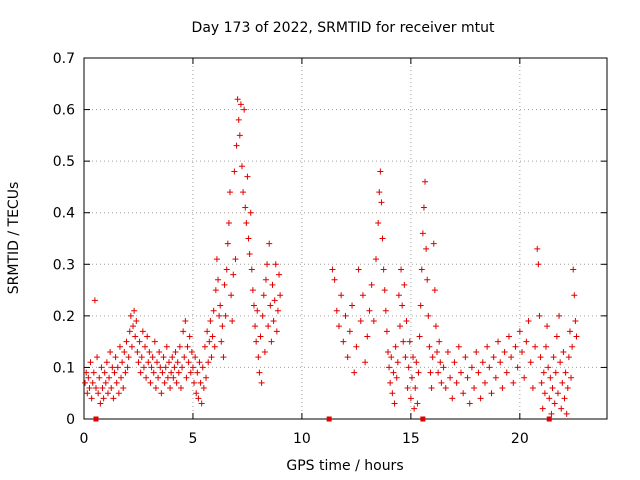 The height and width of the screenshot is (480, 640). What do you see at coordinates (302, 439) in the screenshot?
I see `x-tick-label: 10` at bounding box center [302, 439].